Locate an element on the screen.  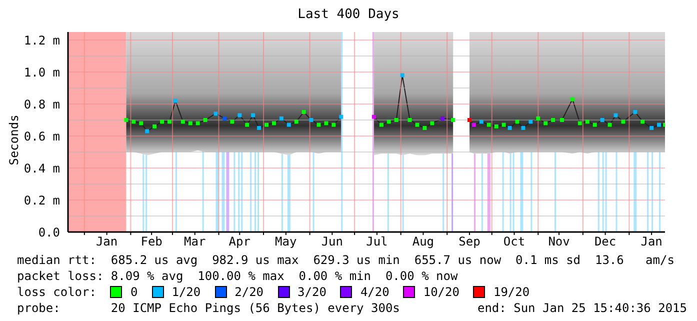
x-tick-label: Apr is located at coordinates (239, 241).